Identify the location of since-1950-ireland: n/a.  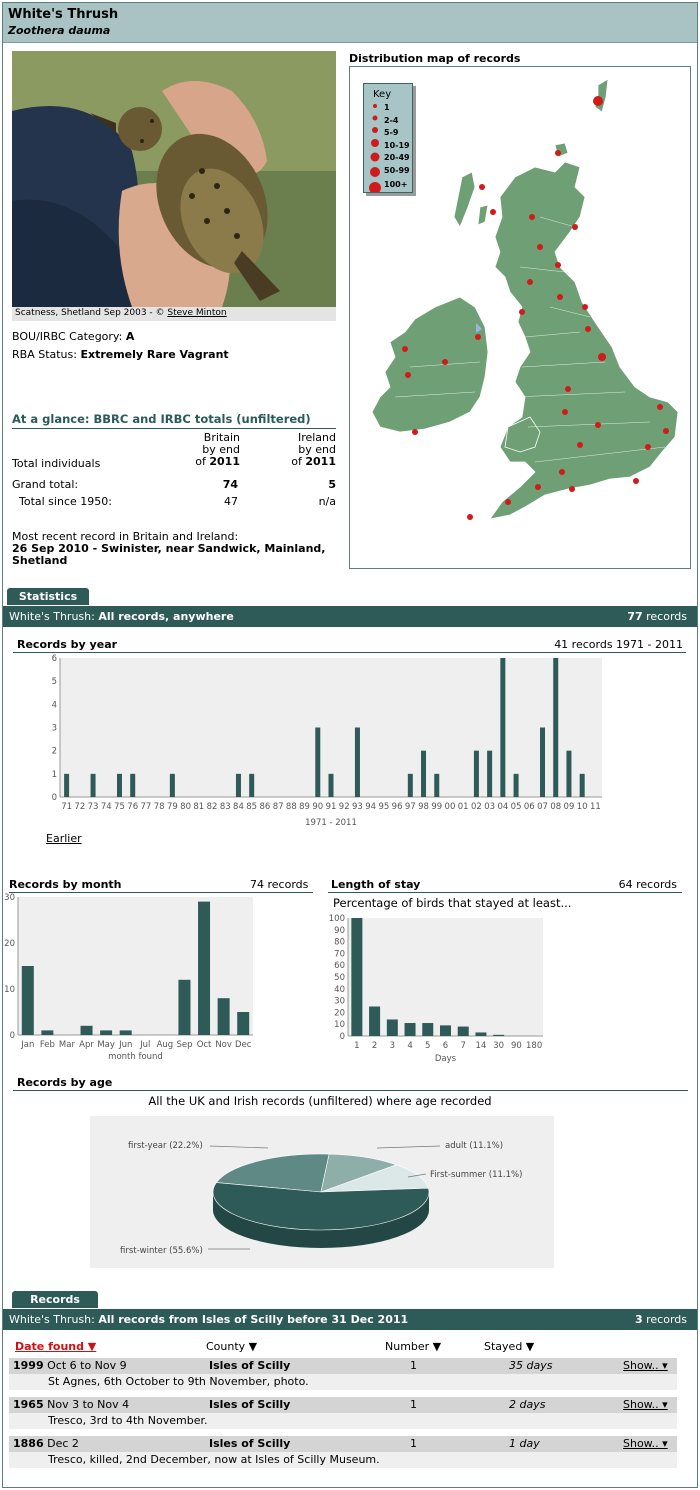
(327, 501).